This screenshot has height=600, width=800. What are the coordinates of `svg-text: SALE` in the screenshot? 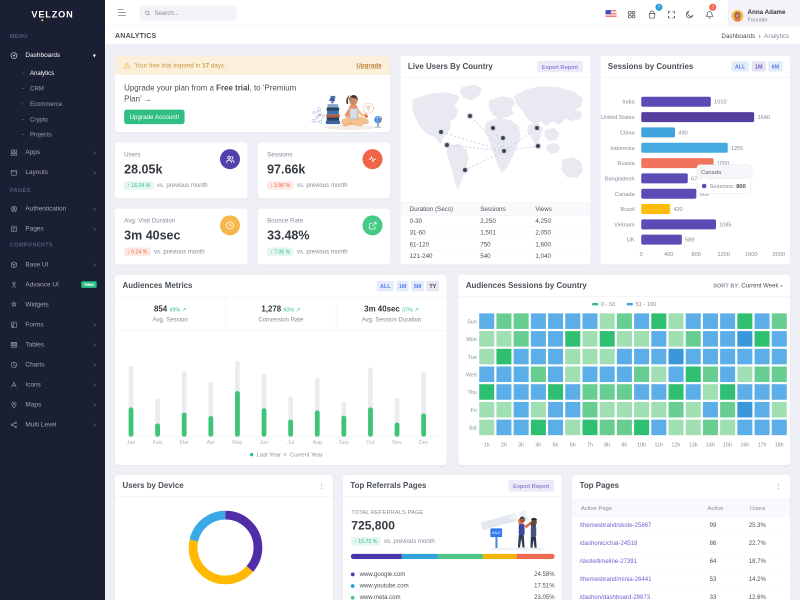 It's located at (497, 533).